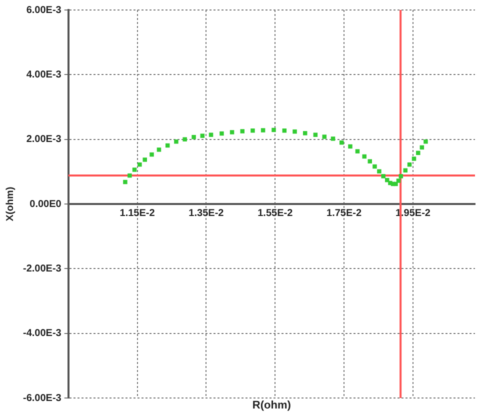  I want to click on x-tick-label: 1.15E-2, so click(138, 213).